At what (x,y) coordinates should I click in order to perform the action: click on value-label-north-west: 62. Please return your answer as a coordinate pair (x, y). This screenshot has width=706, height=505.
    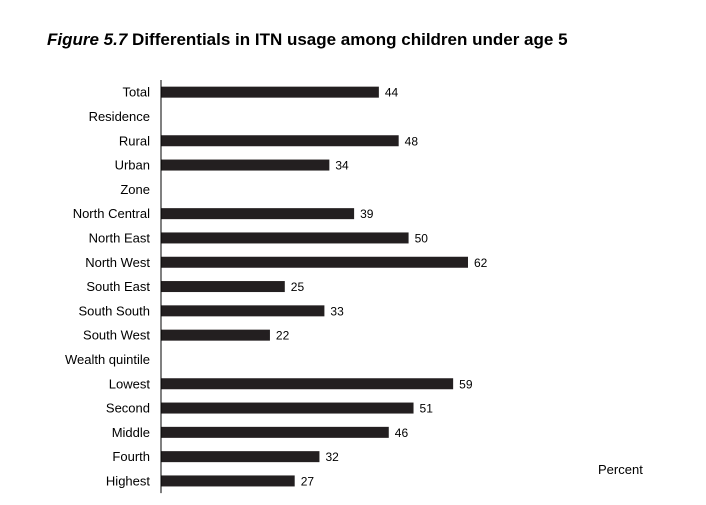
    Looking at the image, I should click on (481, 263).